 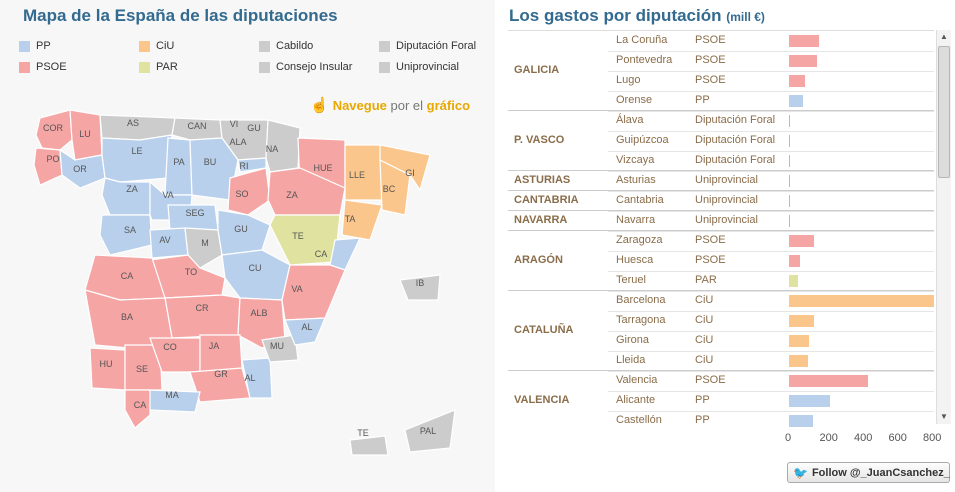 I want to click on province-pontevedra, so click(x=48, y=166).